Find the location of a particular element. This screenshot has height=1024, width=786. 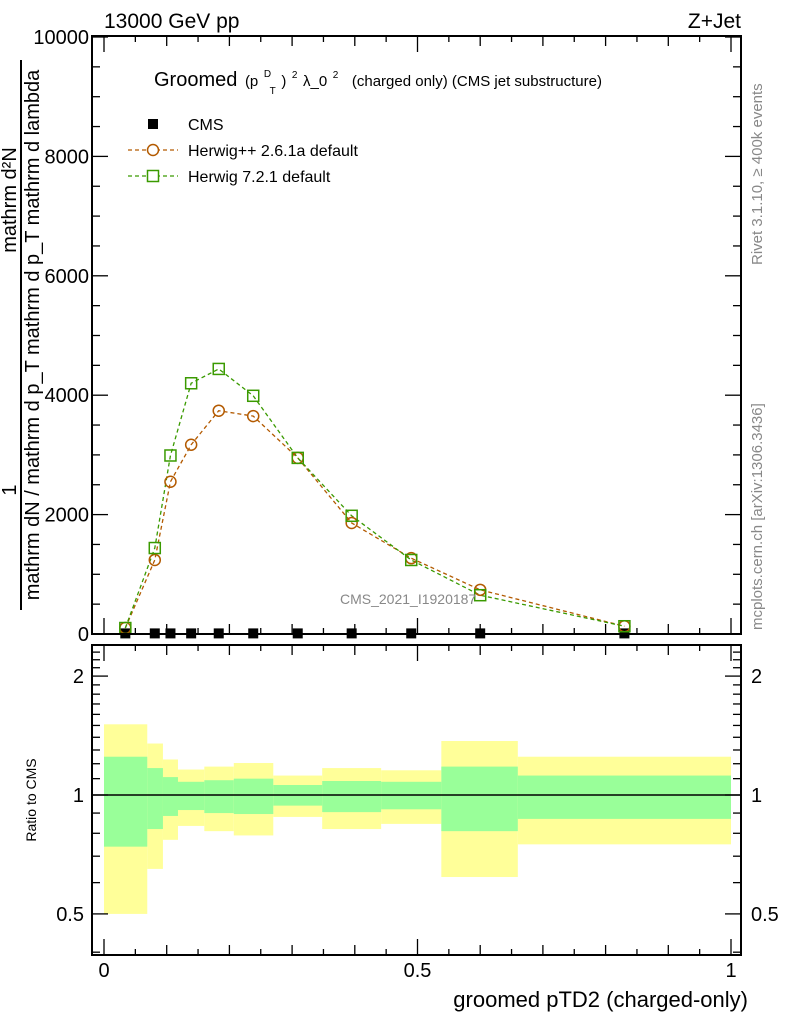

ratio-y-tick-label: 1 is located at coordinates (78, 796).